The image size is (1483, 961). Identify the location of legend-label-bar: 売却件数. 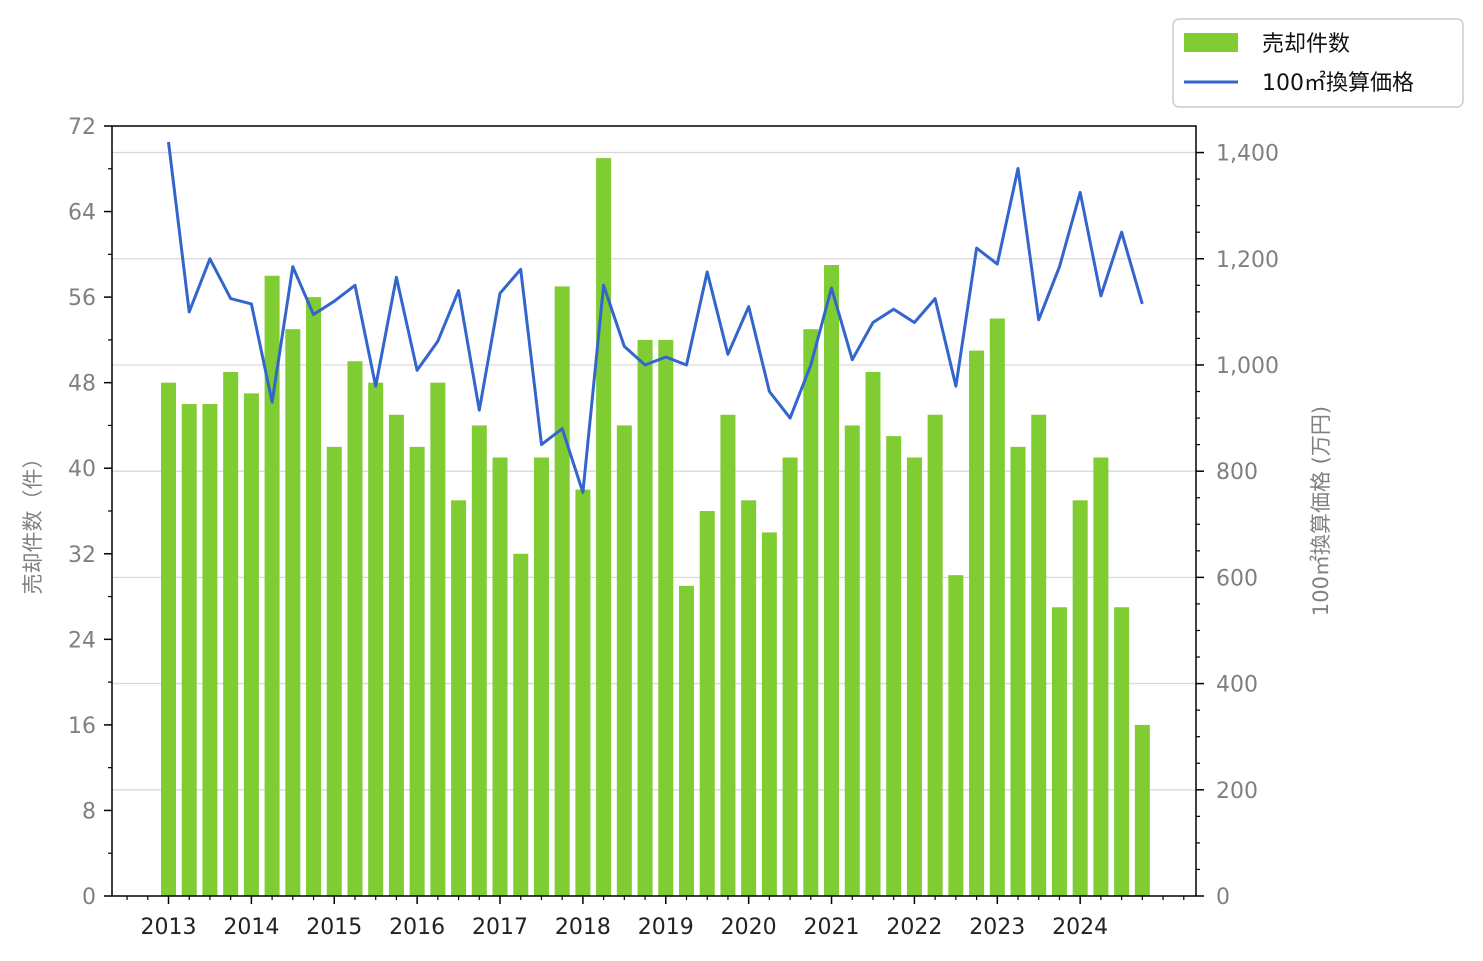
(1306, 44).